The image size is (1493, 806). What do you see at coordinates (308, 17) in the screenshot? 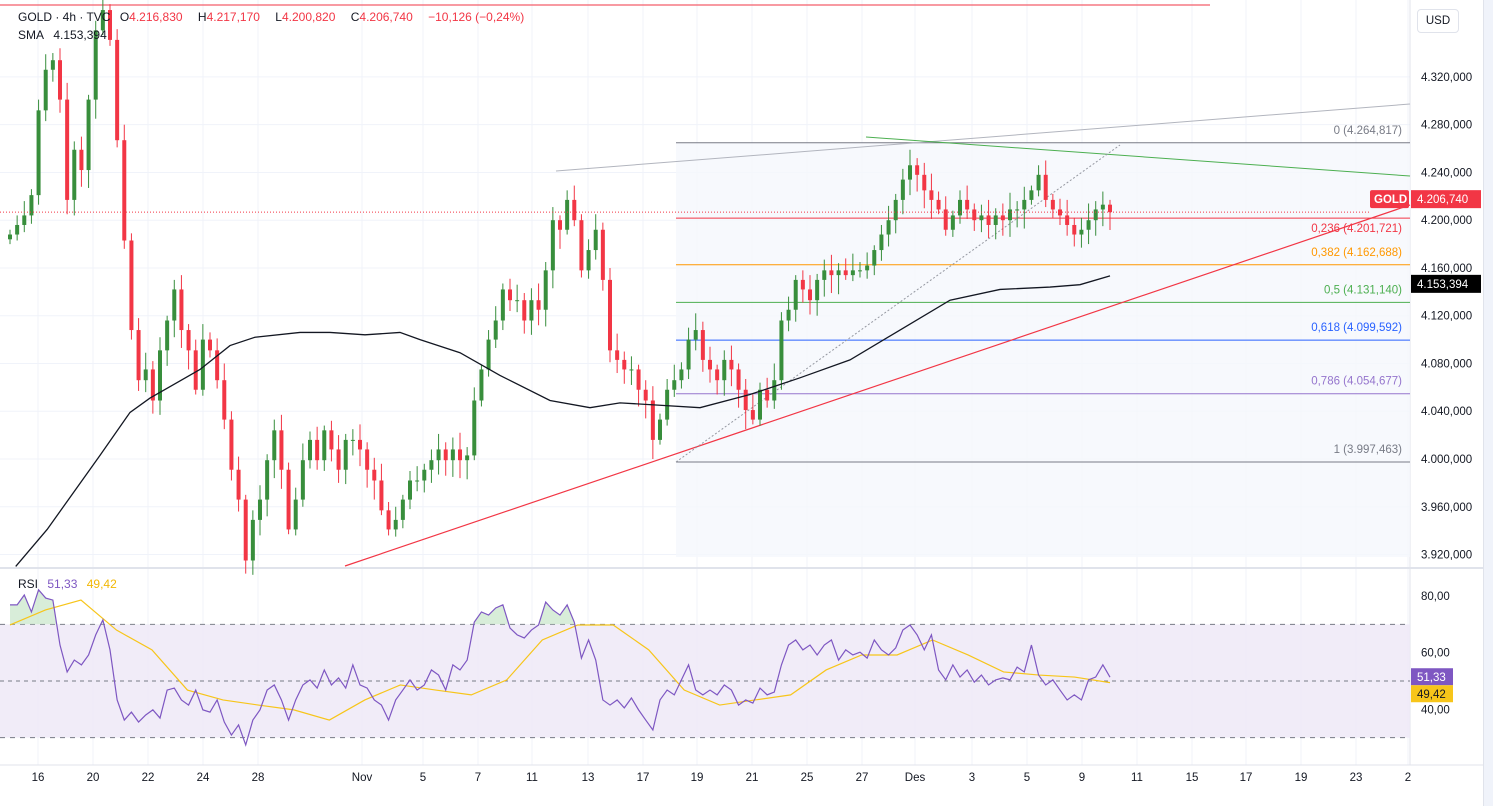
I see `low-group: L4.200,820` at bounding box center [308, 17].